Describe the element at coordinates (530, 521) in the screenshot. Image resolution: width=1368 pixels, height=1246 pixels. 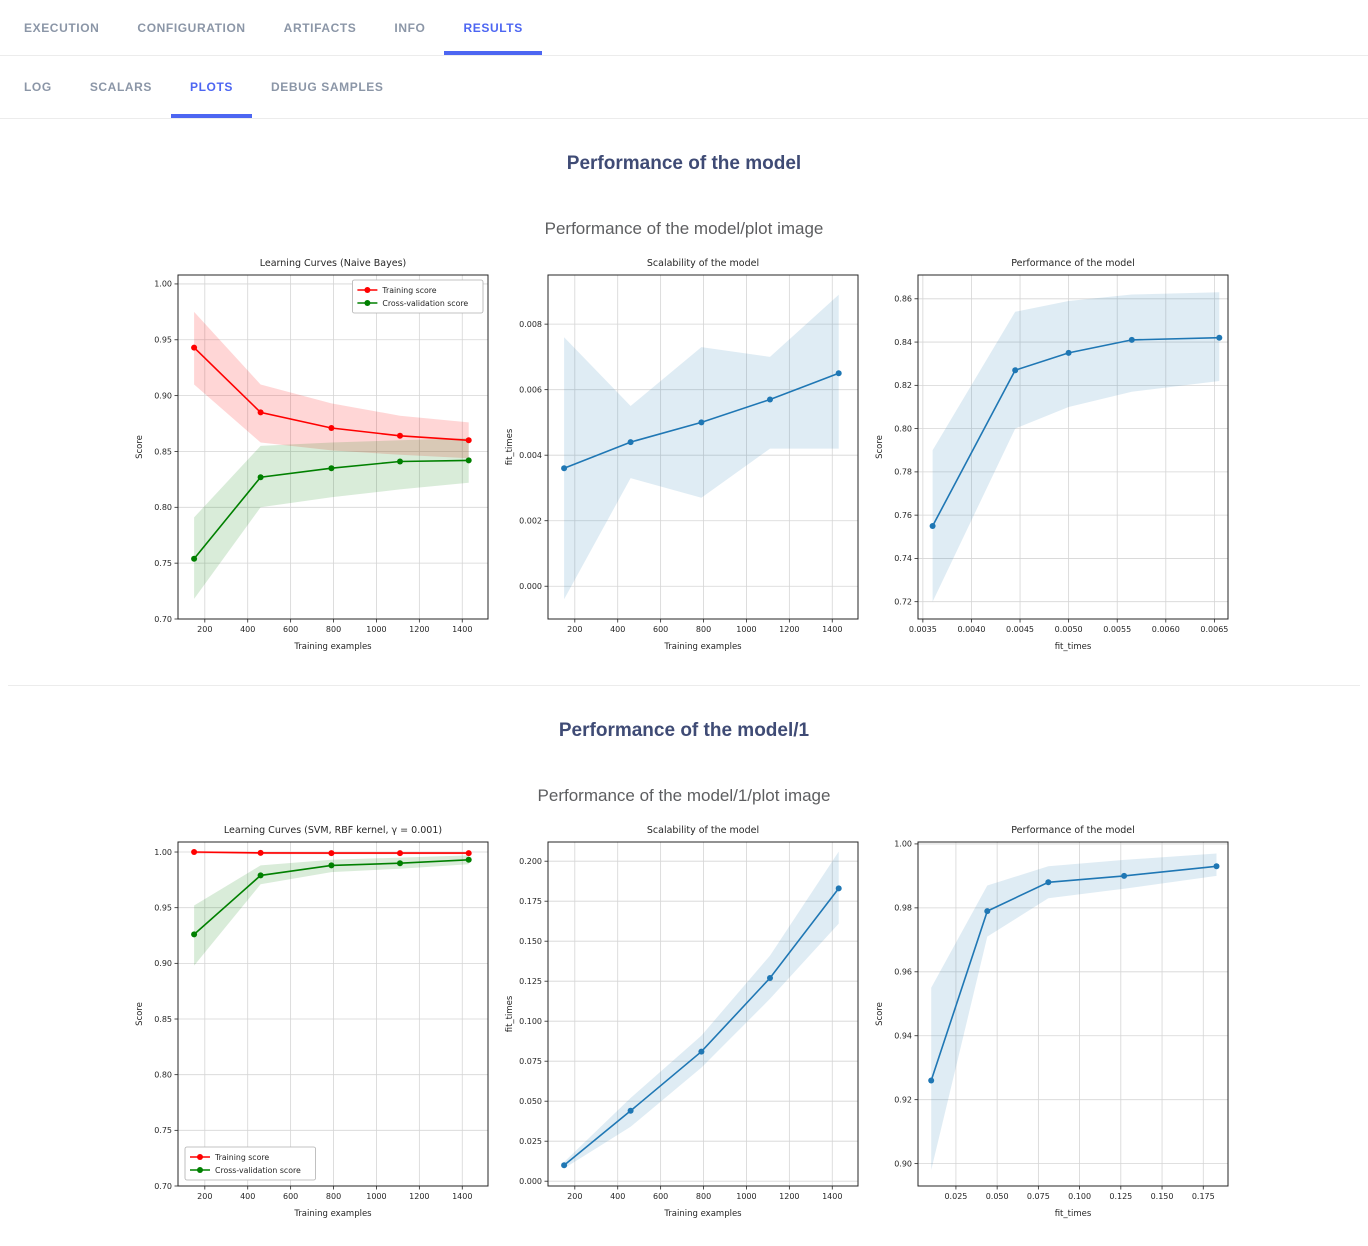
I see `svg-text: 0.002` at that location.